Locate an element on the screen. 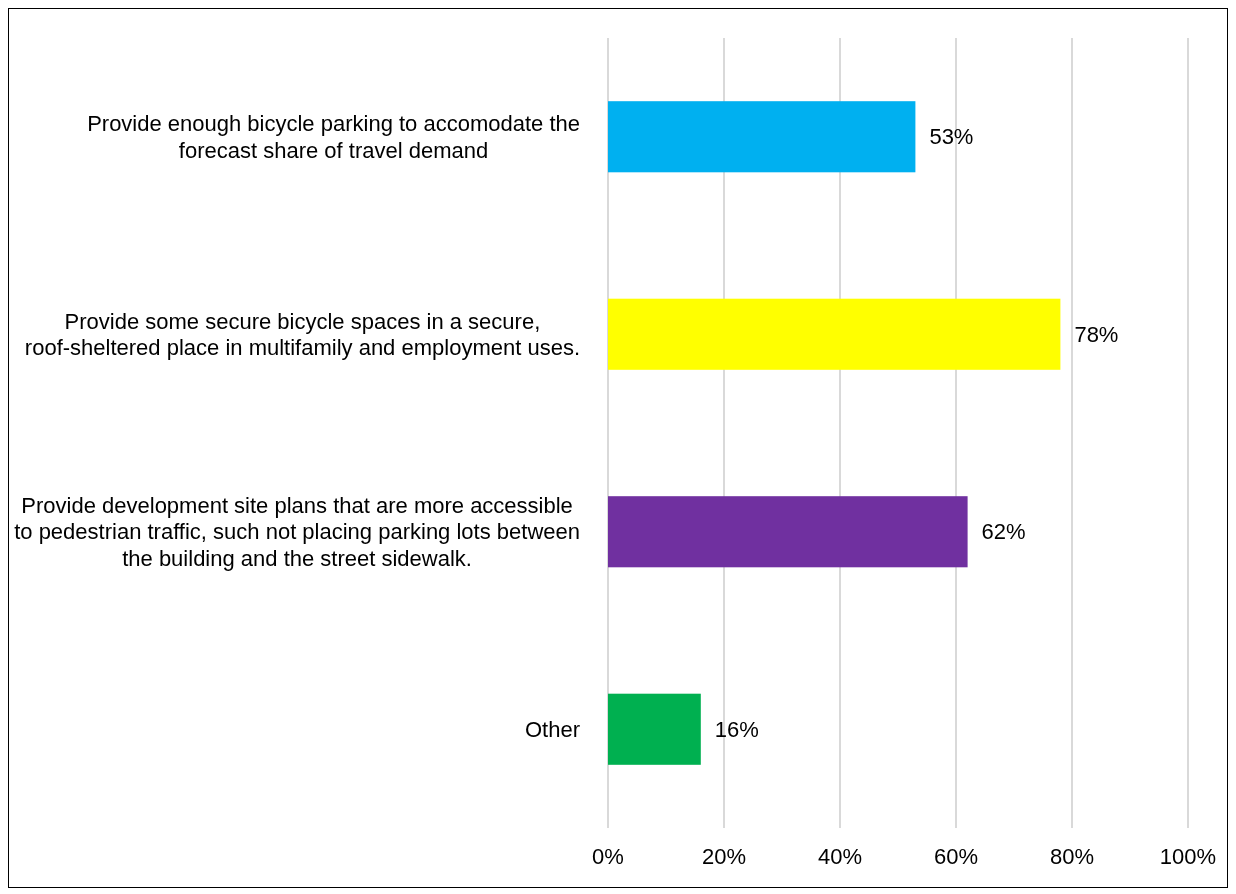 The height and width of the screenshot is (894, 1236). x-tick-label: 0% is located at coordinates (608, 856).